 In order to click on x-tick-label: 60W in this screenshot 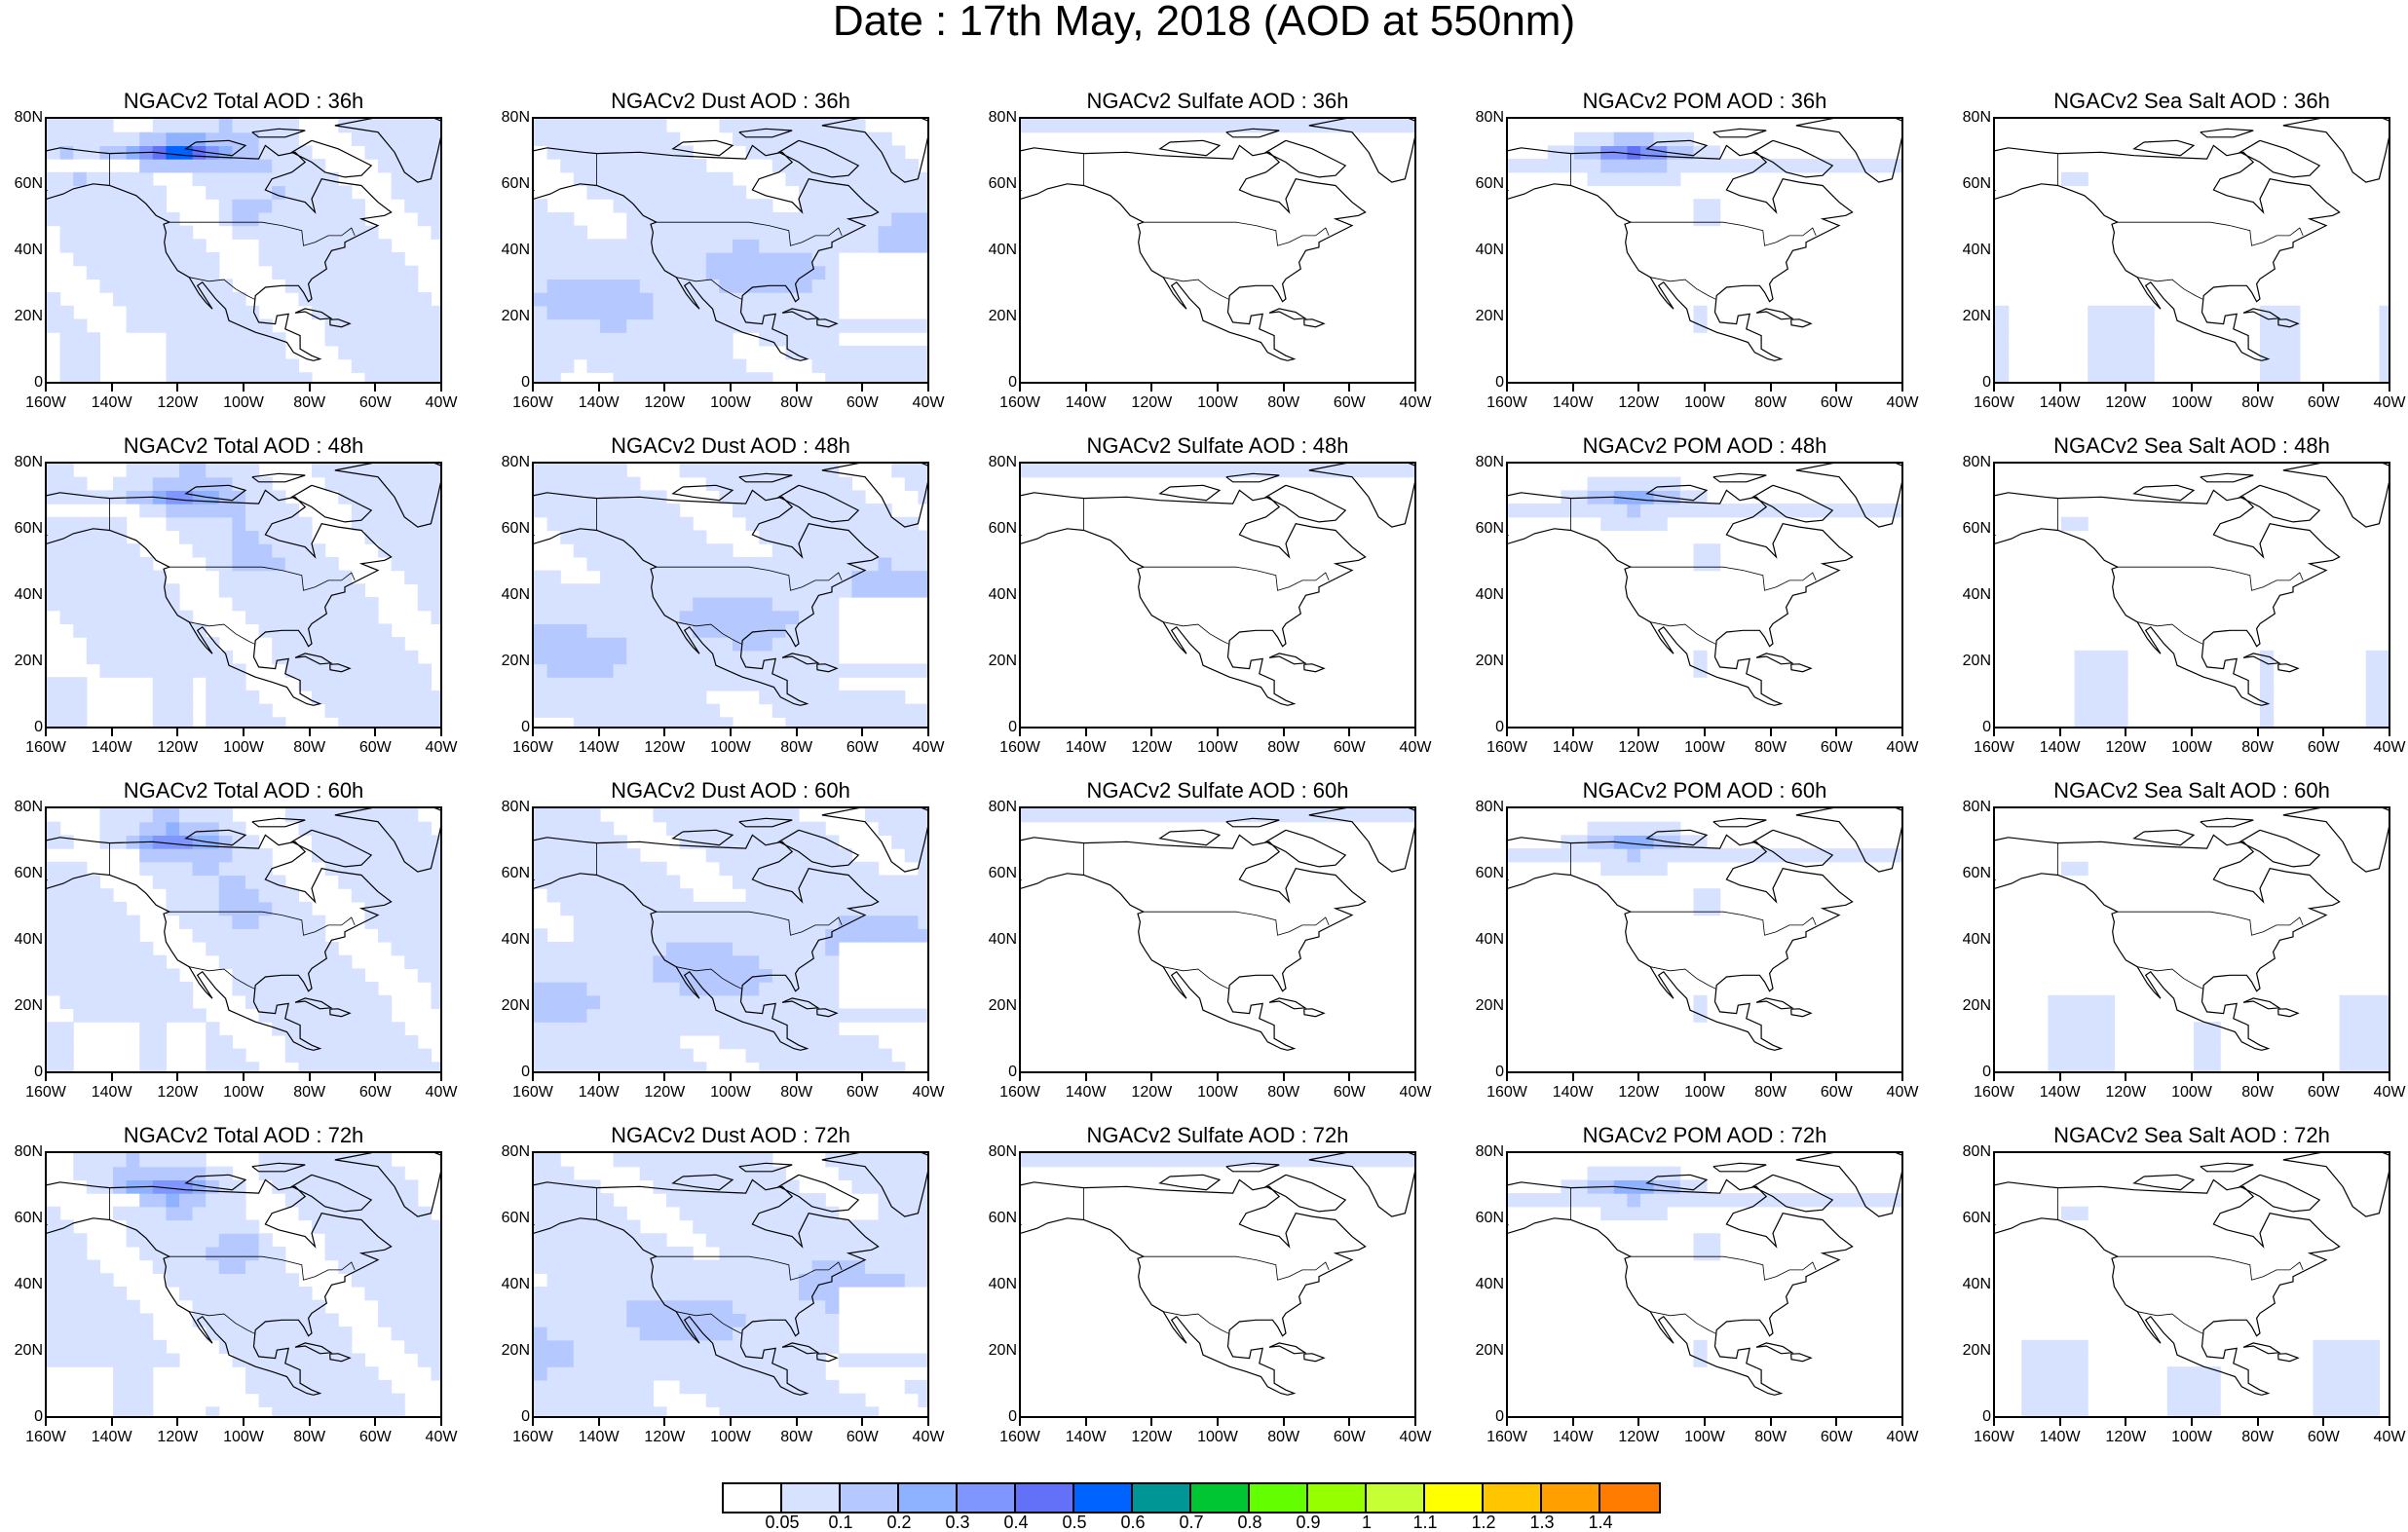, I will do `click(375, 1092)`.